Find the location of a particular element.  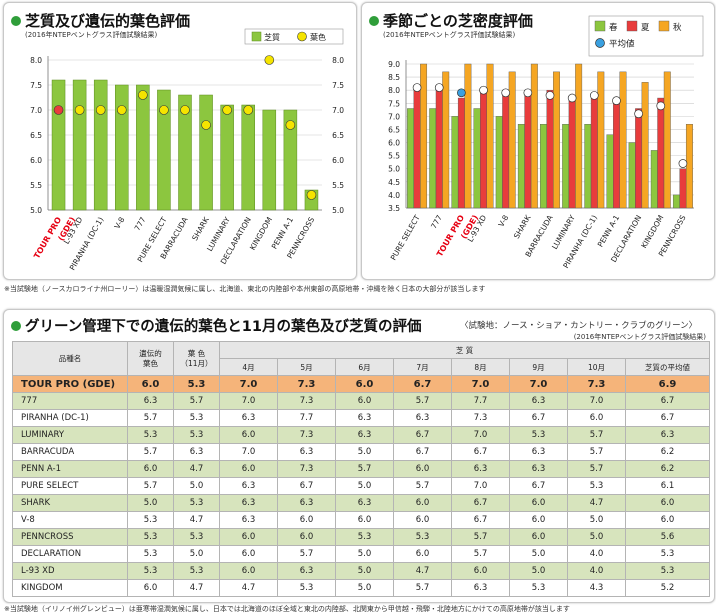

value-cell: 4.7 is located at coordinates (422, 571).